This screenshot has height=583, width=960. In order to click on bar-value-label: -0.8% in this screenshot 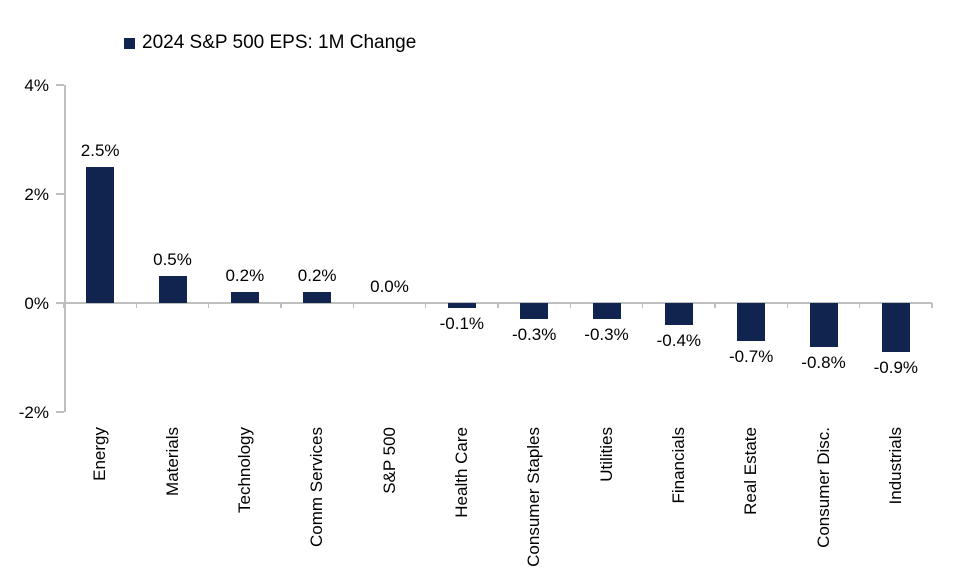, I will do `click(823, 362)`.